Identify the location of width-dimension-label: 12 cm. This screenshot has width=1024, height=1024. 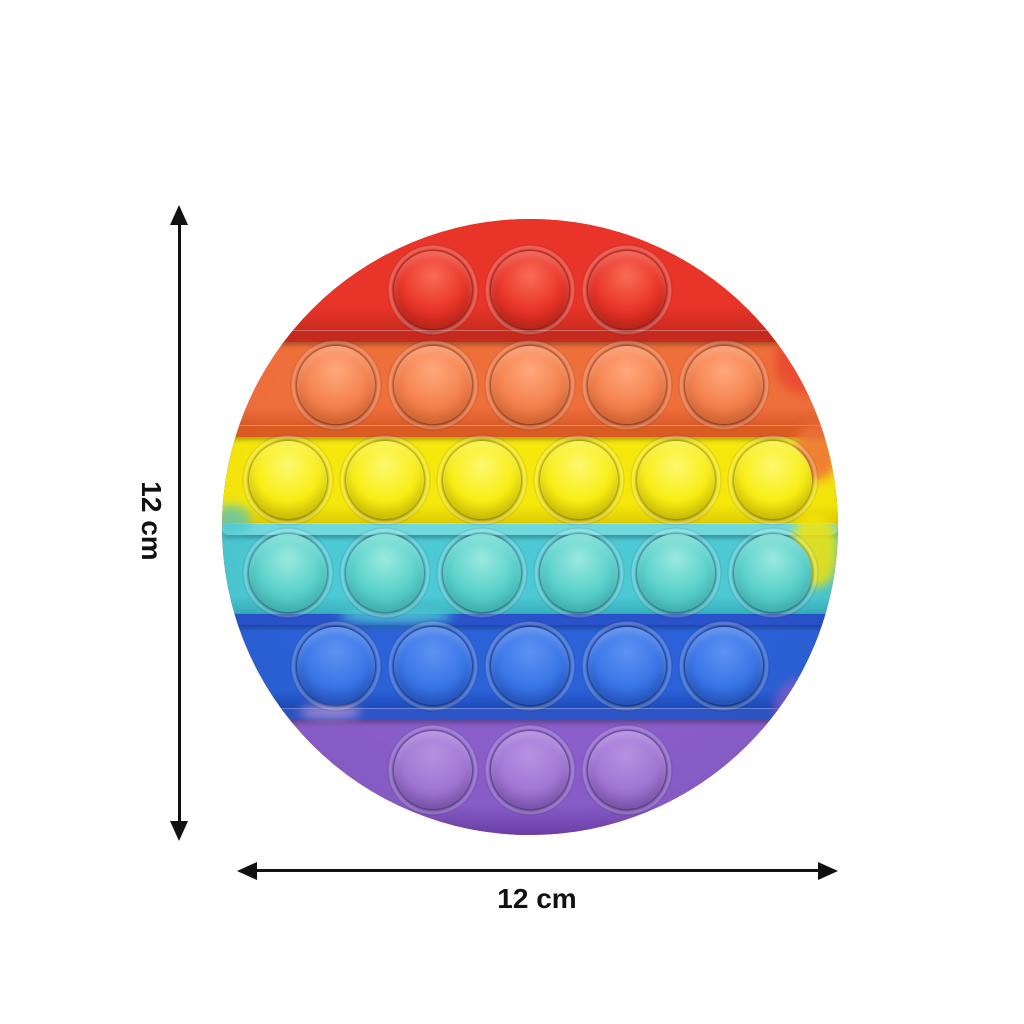
(537, 898).